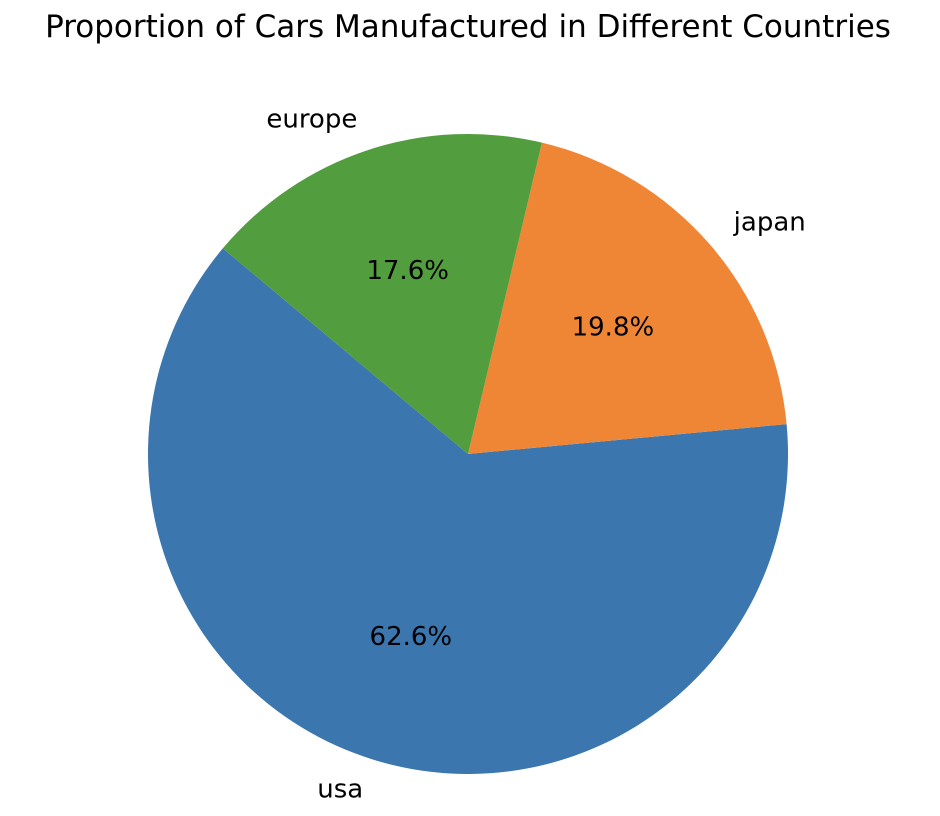 The width and height of the screenshot is (940, 816). What do you see at coordinates (340, 790) in the screenshot?
I see `slice-label-usa: usa` at bounding box center [340, 790].